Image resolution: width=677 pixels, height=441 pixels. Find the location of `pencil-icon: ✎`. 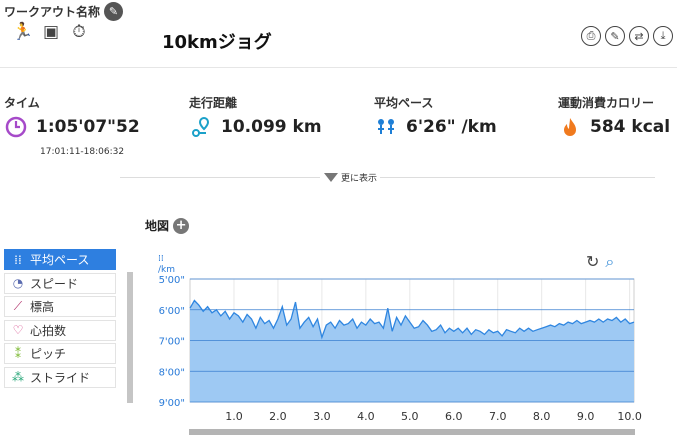

pencil-icon: ✎ is located at coordinates (114, 11).